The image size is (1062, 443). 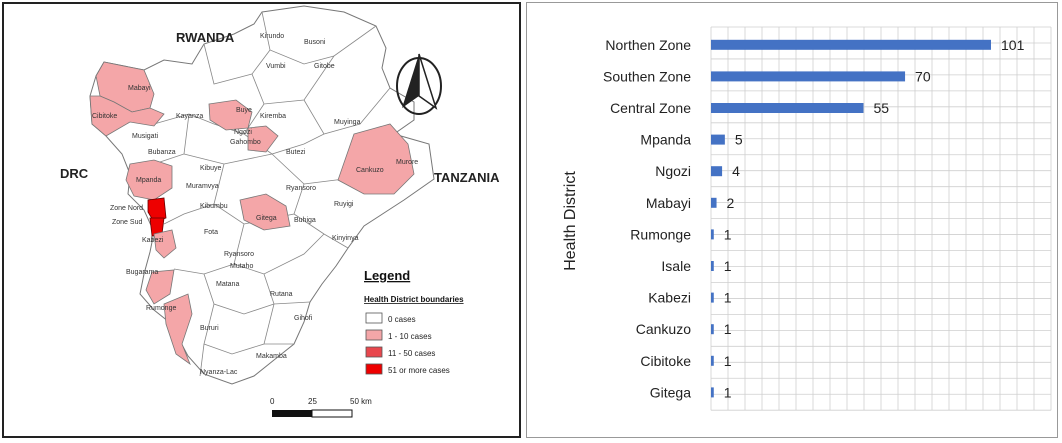 What do you see at coordinates (344, 204) in the screenshot?
I see `label-ruyigi: Ruyigi` at bounding box center [344, 204].